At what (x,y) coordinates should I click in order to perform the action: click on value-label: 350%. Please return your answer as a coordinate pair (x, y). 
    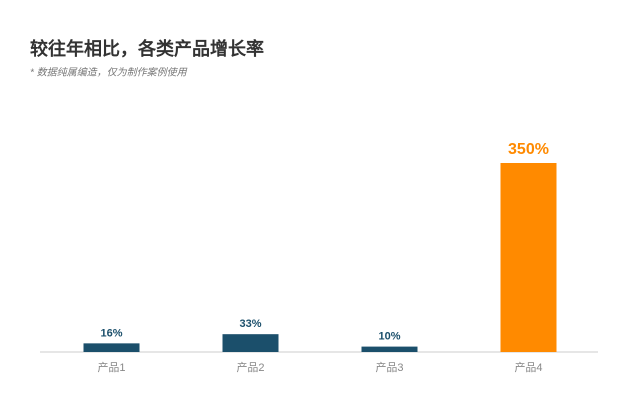
    Looking at the image, I should click on (528, 149).